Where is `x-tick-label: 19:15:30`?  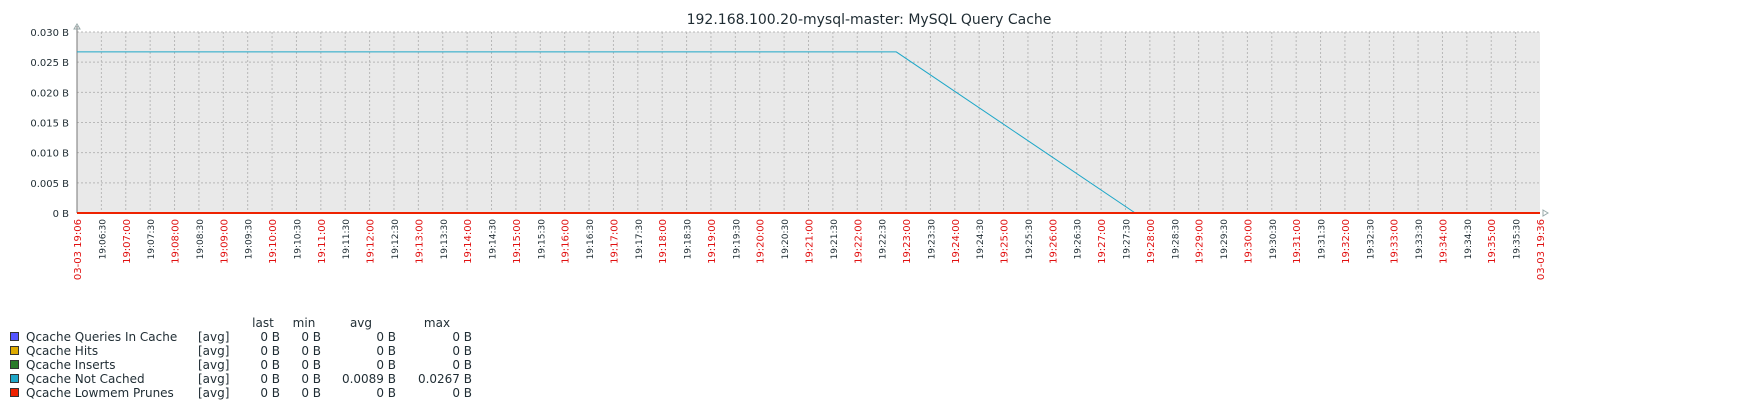 x-tick-label: 19:15:30 is located at coordinates (542, 239).